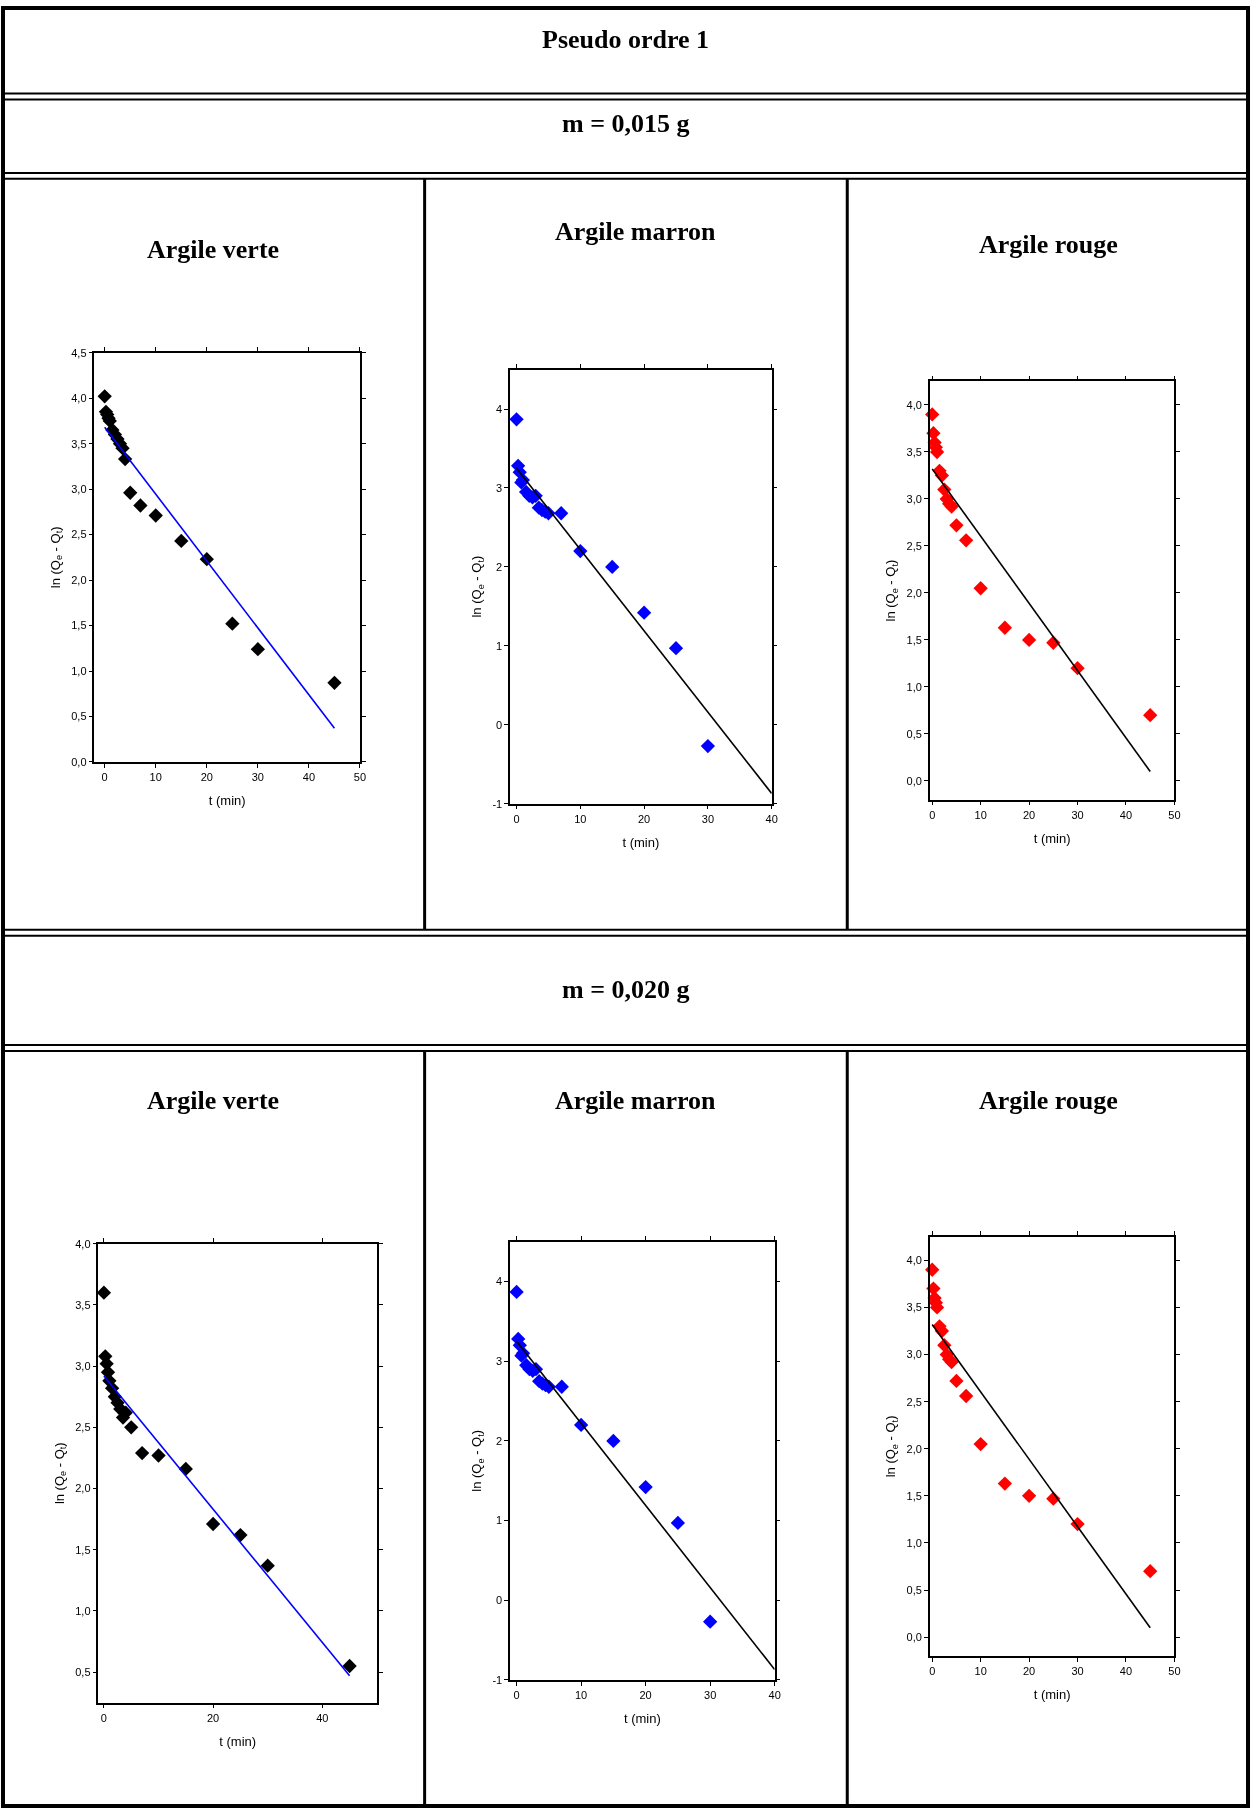 Image resolution: width=1256 pixels, height=1814 pixels. I want to click on text: m = 0,020 g, so click(626, 989).